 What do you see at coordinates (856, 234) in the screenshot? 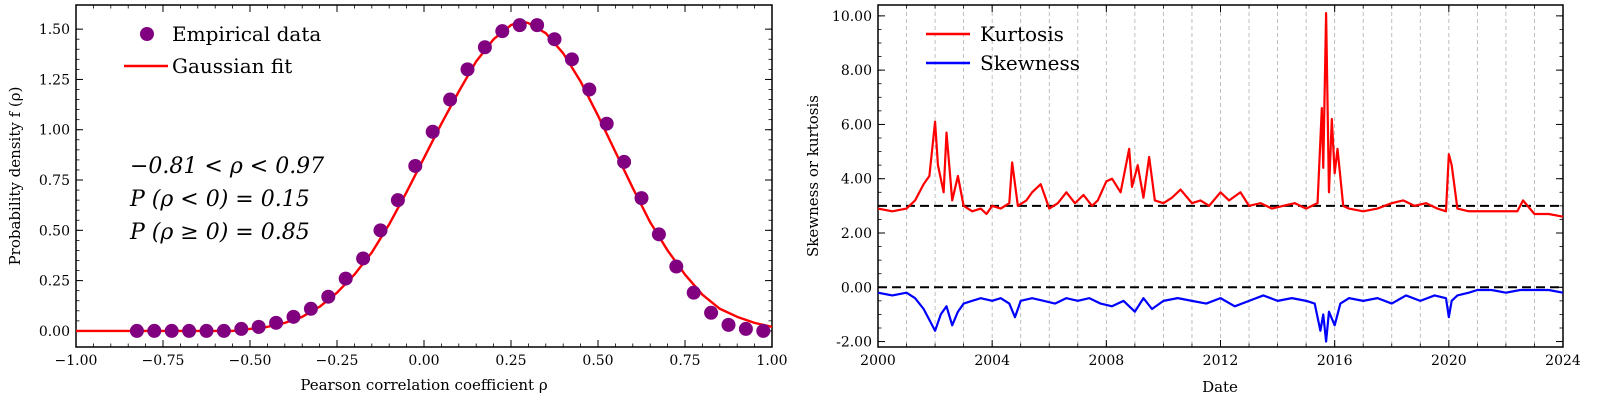
I see `right-y-tick-label: 2.00` at bounding box center [856, 234].